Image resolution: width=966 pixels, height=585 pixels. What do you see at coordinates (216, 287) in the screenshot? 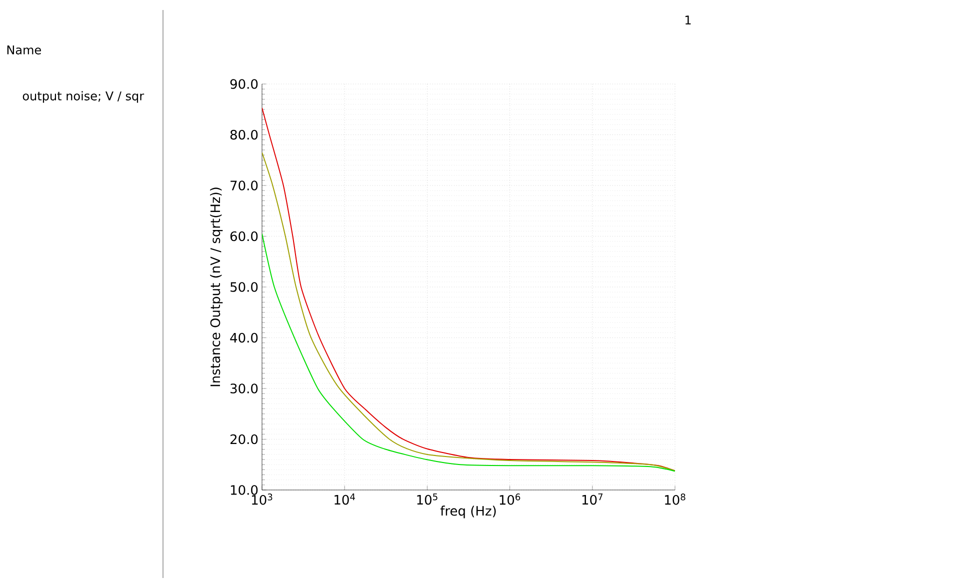
I see `y-axis-title: Instance Output (nV / sqrt(Hz))` at bounding box center [216, 287].